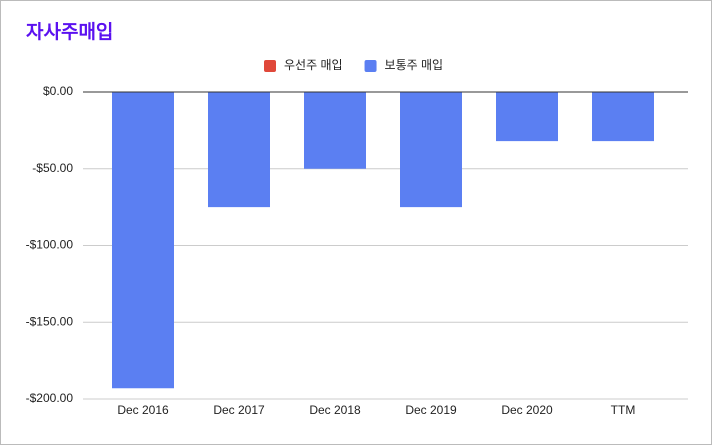 The height and width of the screenshot is (445, 712). I want to click on legend-label: 보통주 매입, so click(414, 65).